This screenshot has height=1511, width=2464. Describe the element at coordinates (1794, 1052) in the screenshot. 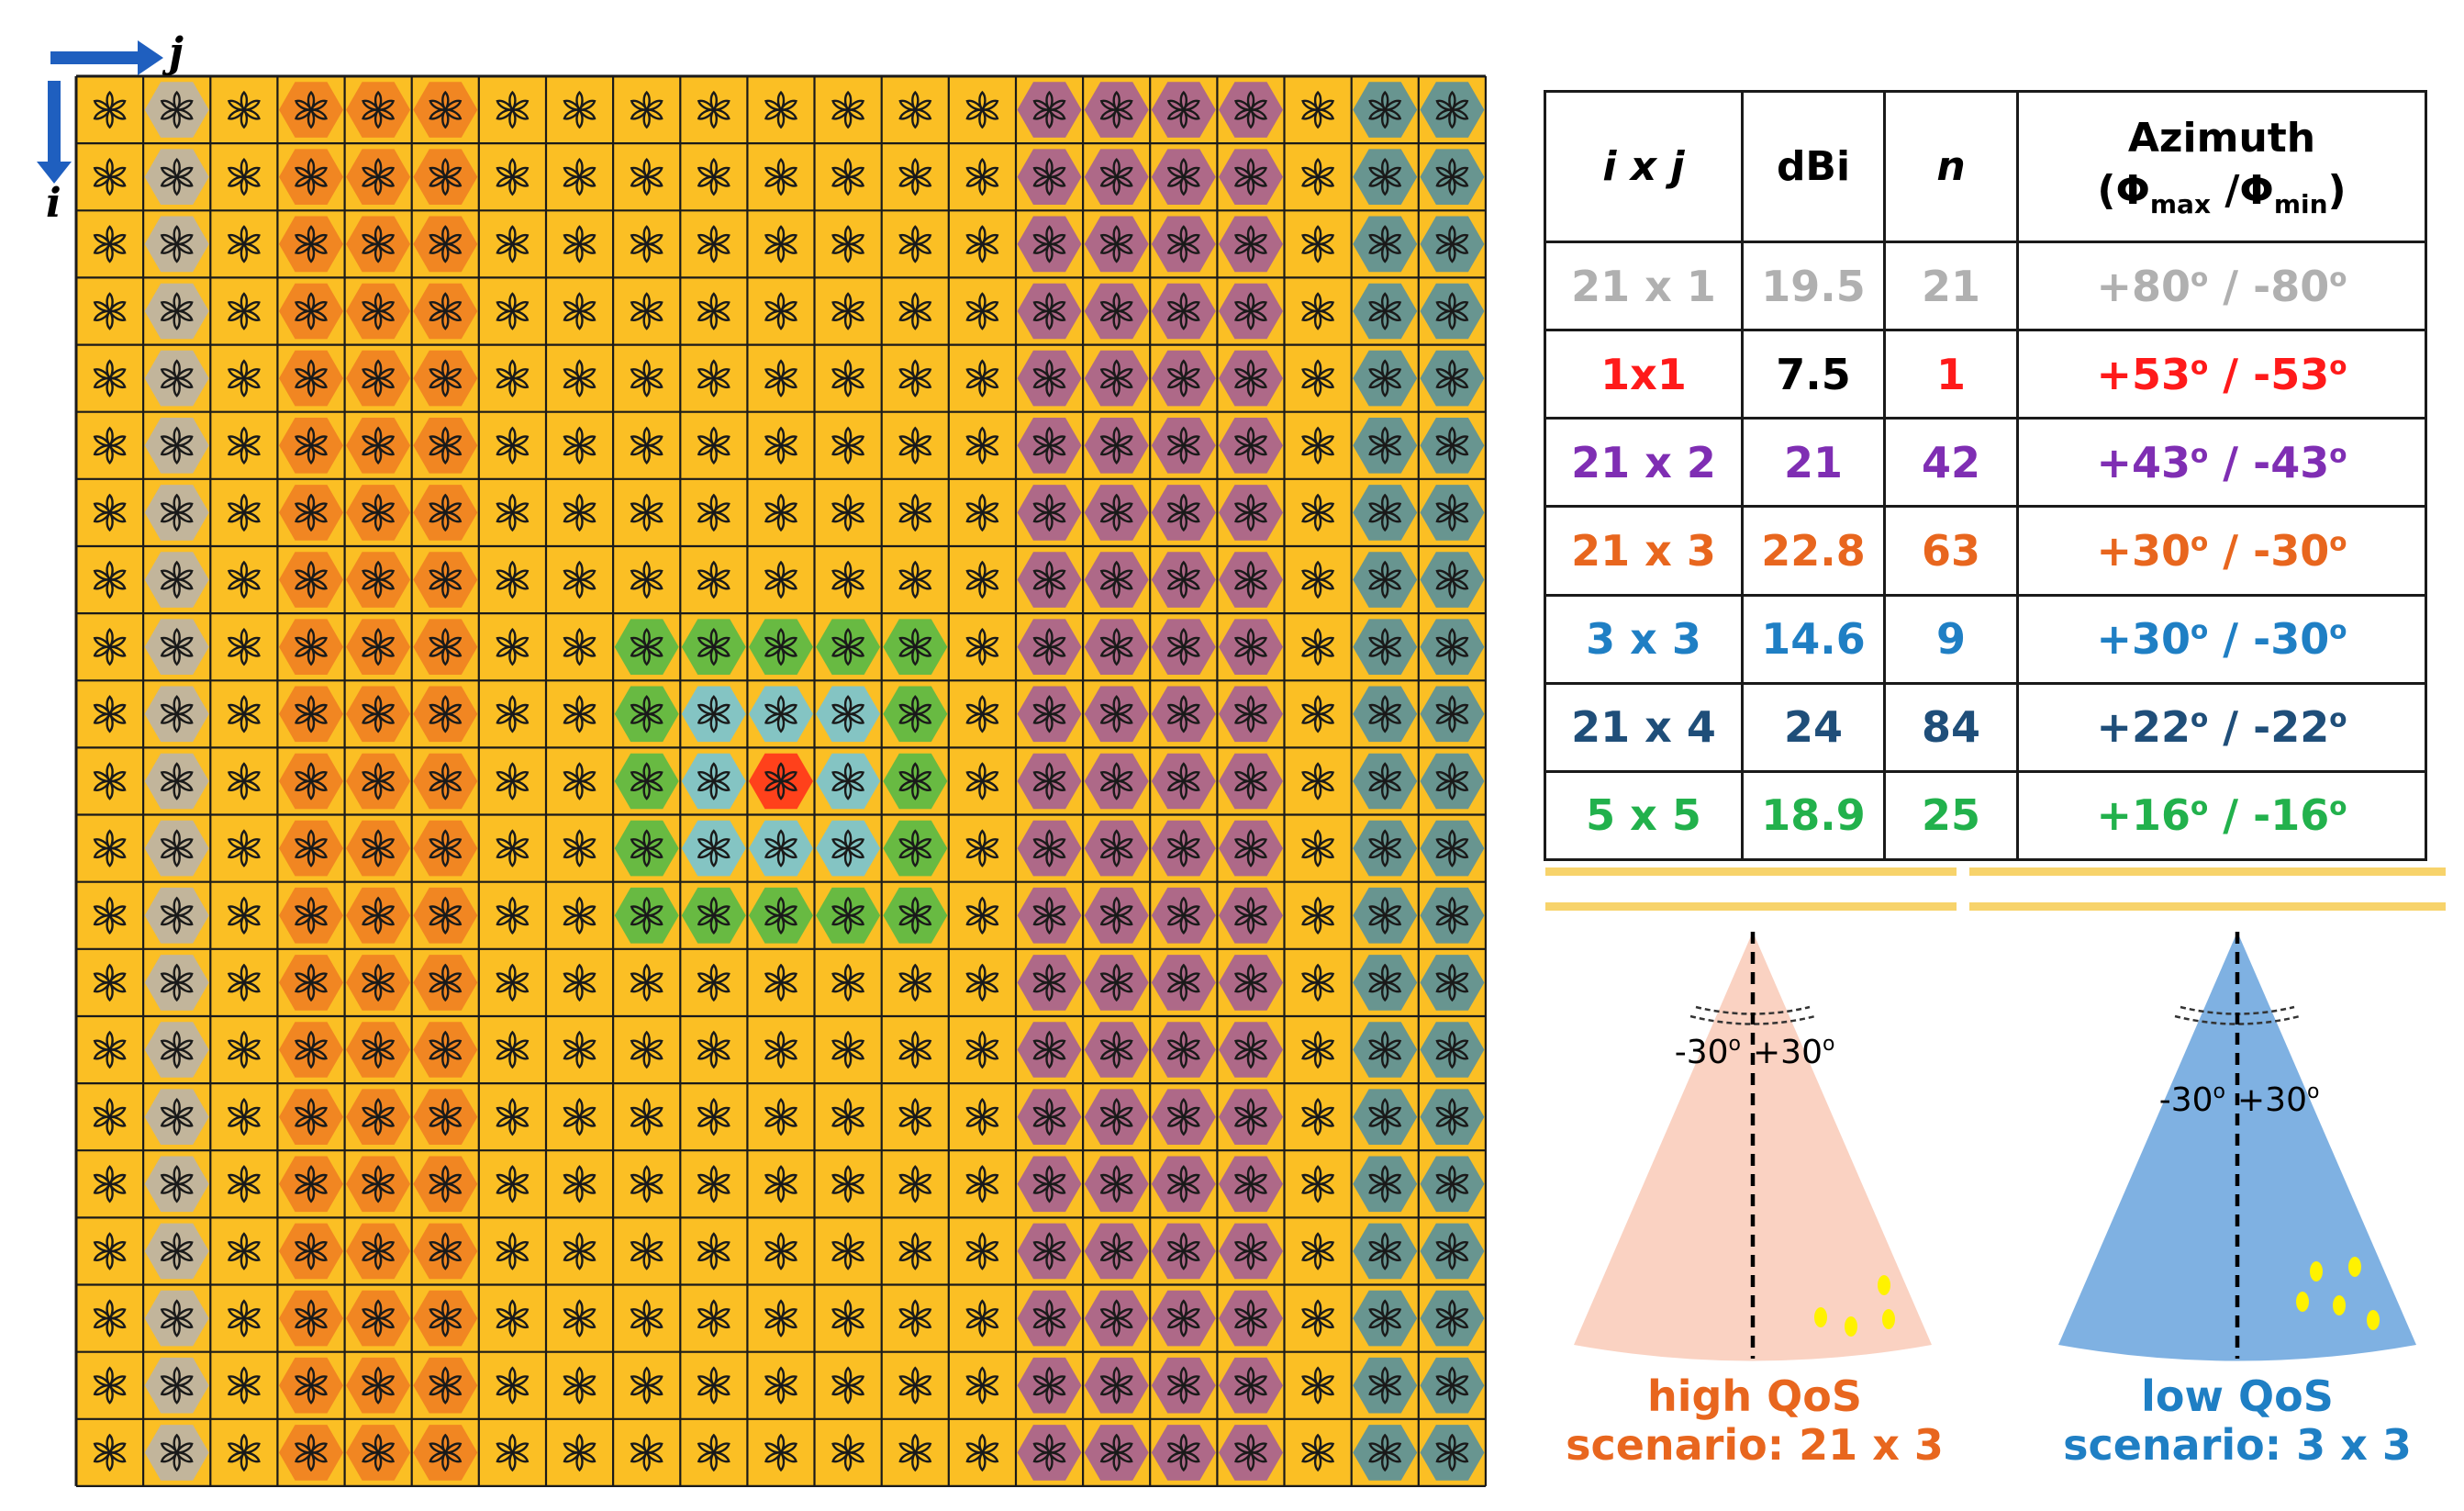

I see `scenario-high-angle-right: +30o` at that location.